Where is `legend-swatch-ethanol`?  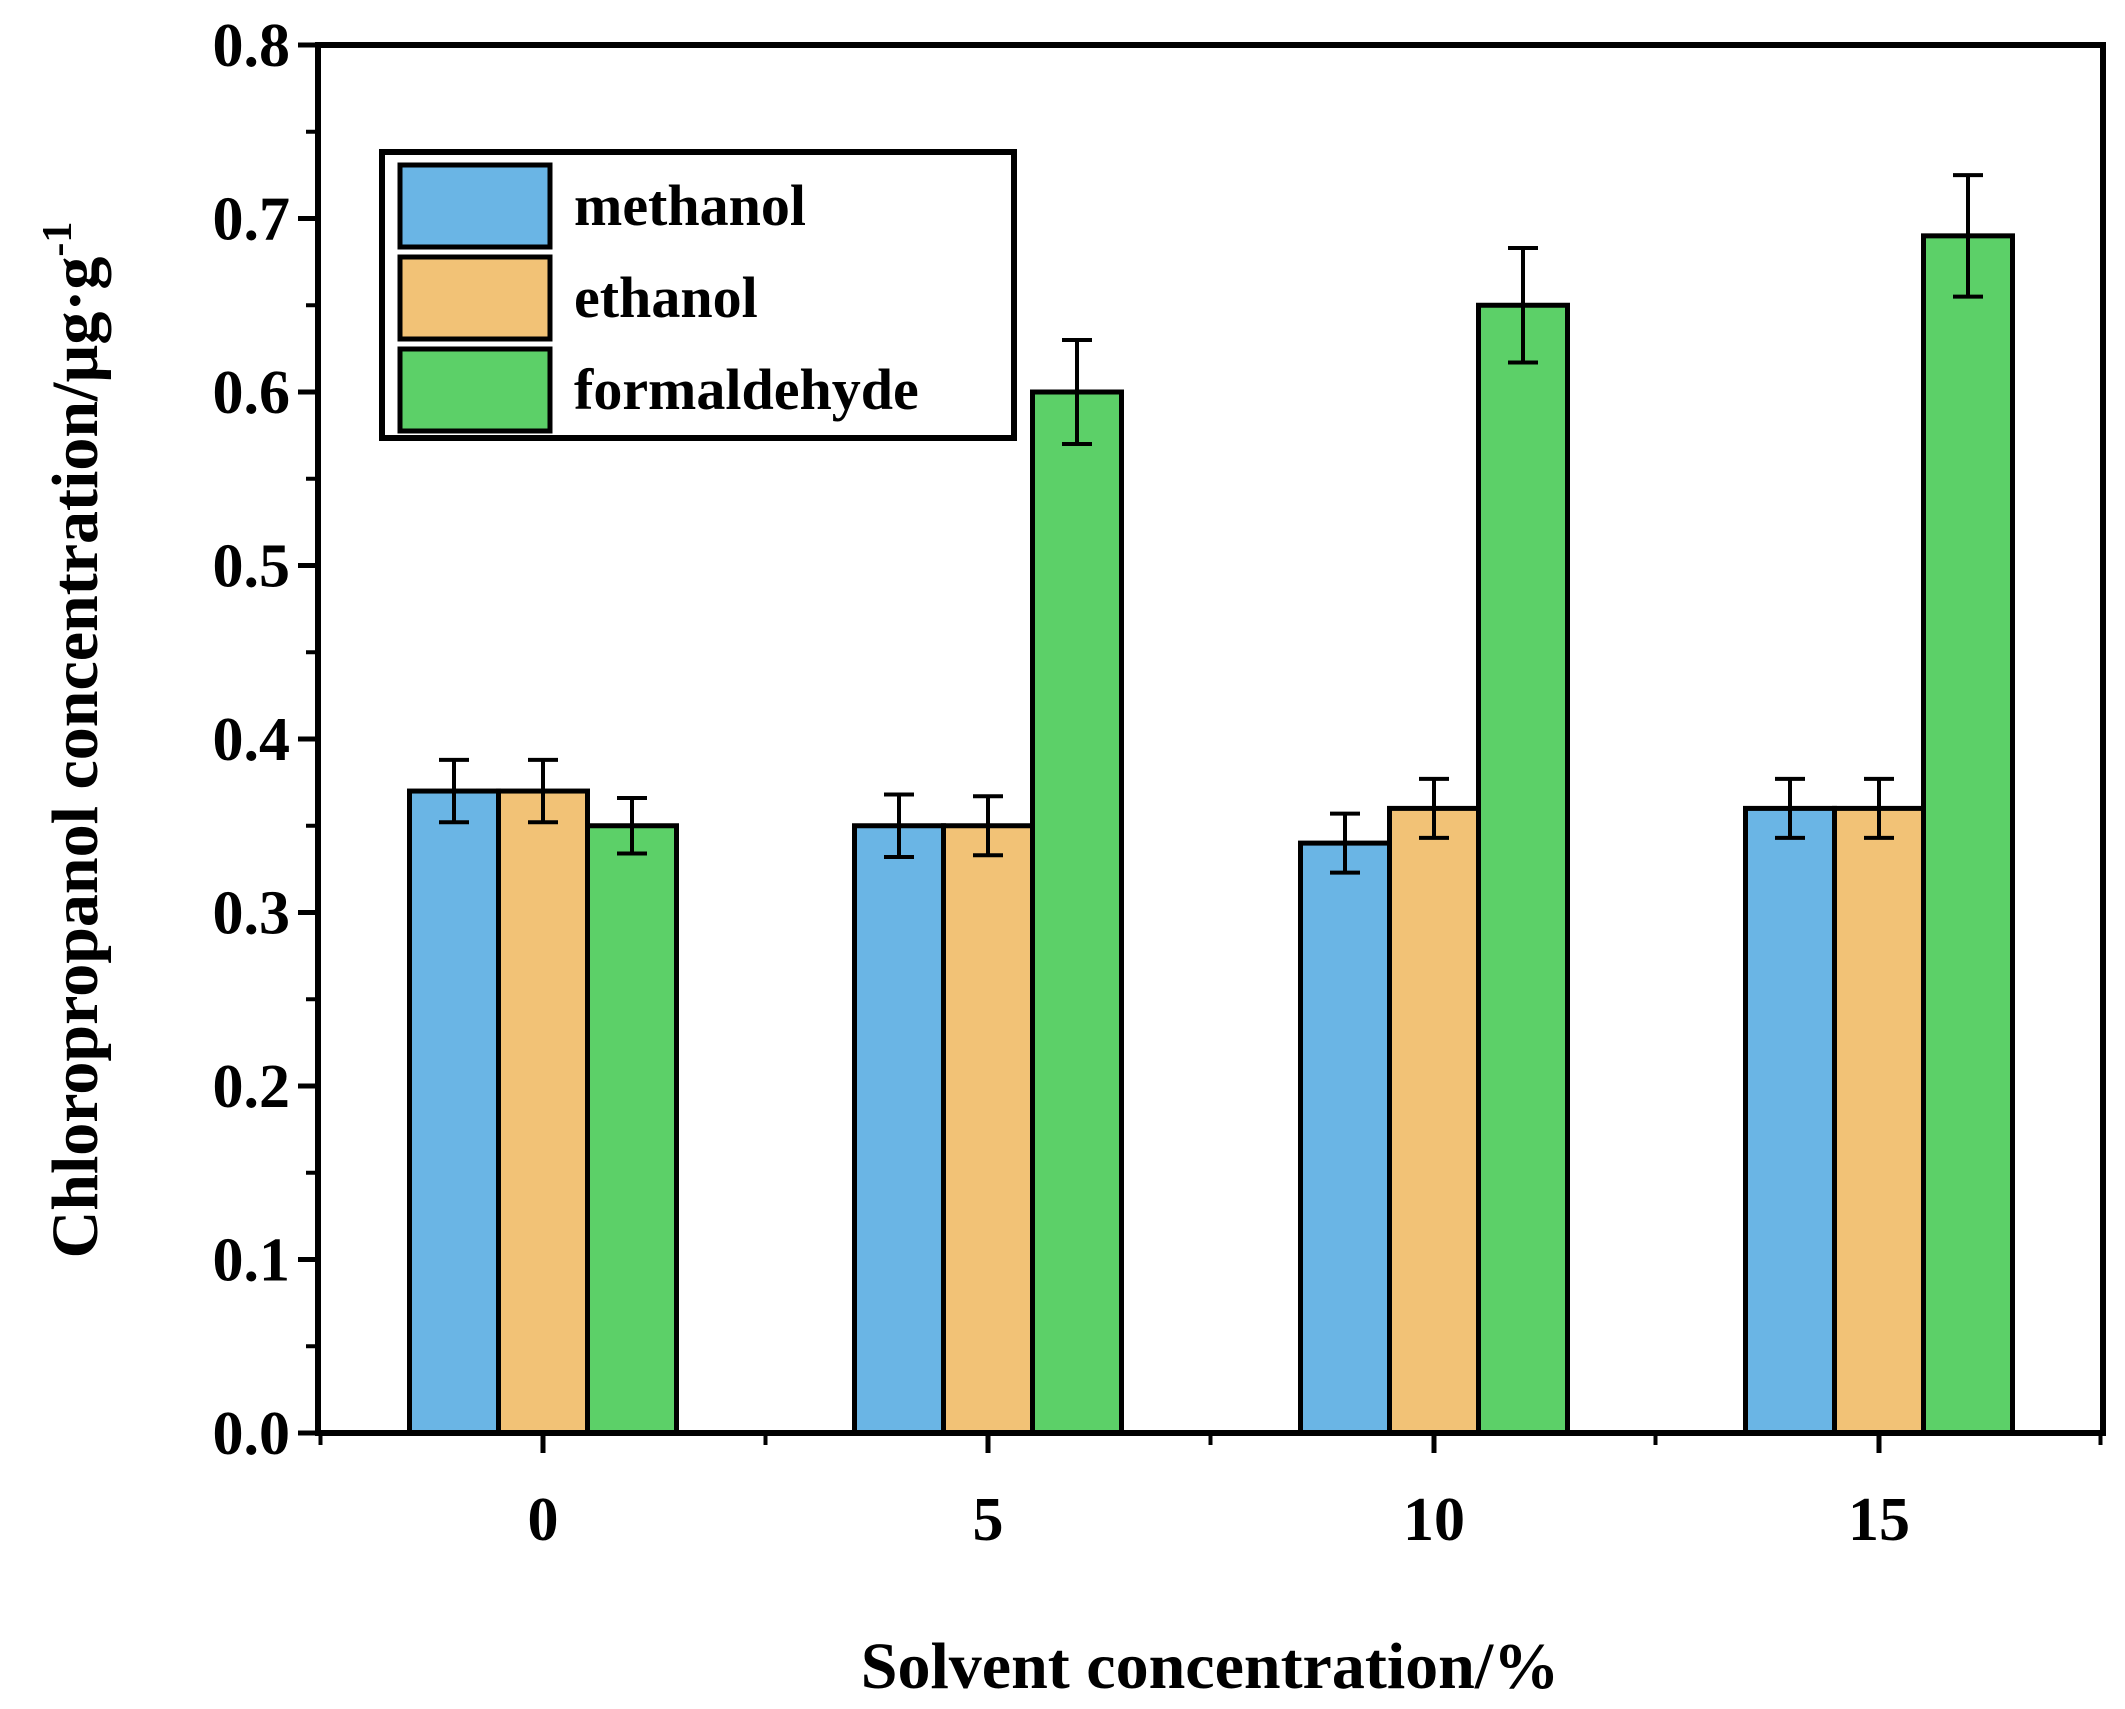 legend-swatch-ethanol is located at coordinates (475, 298).